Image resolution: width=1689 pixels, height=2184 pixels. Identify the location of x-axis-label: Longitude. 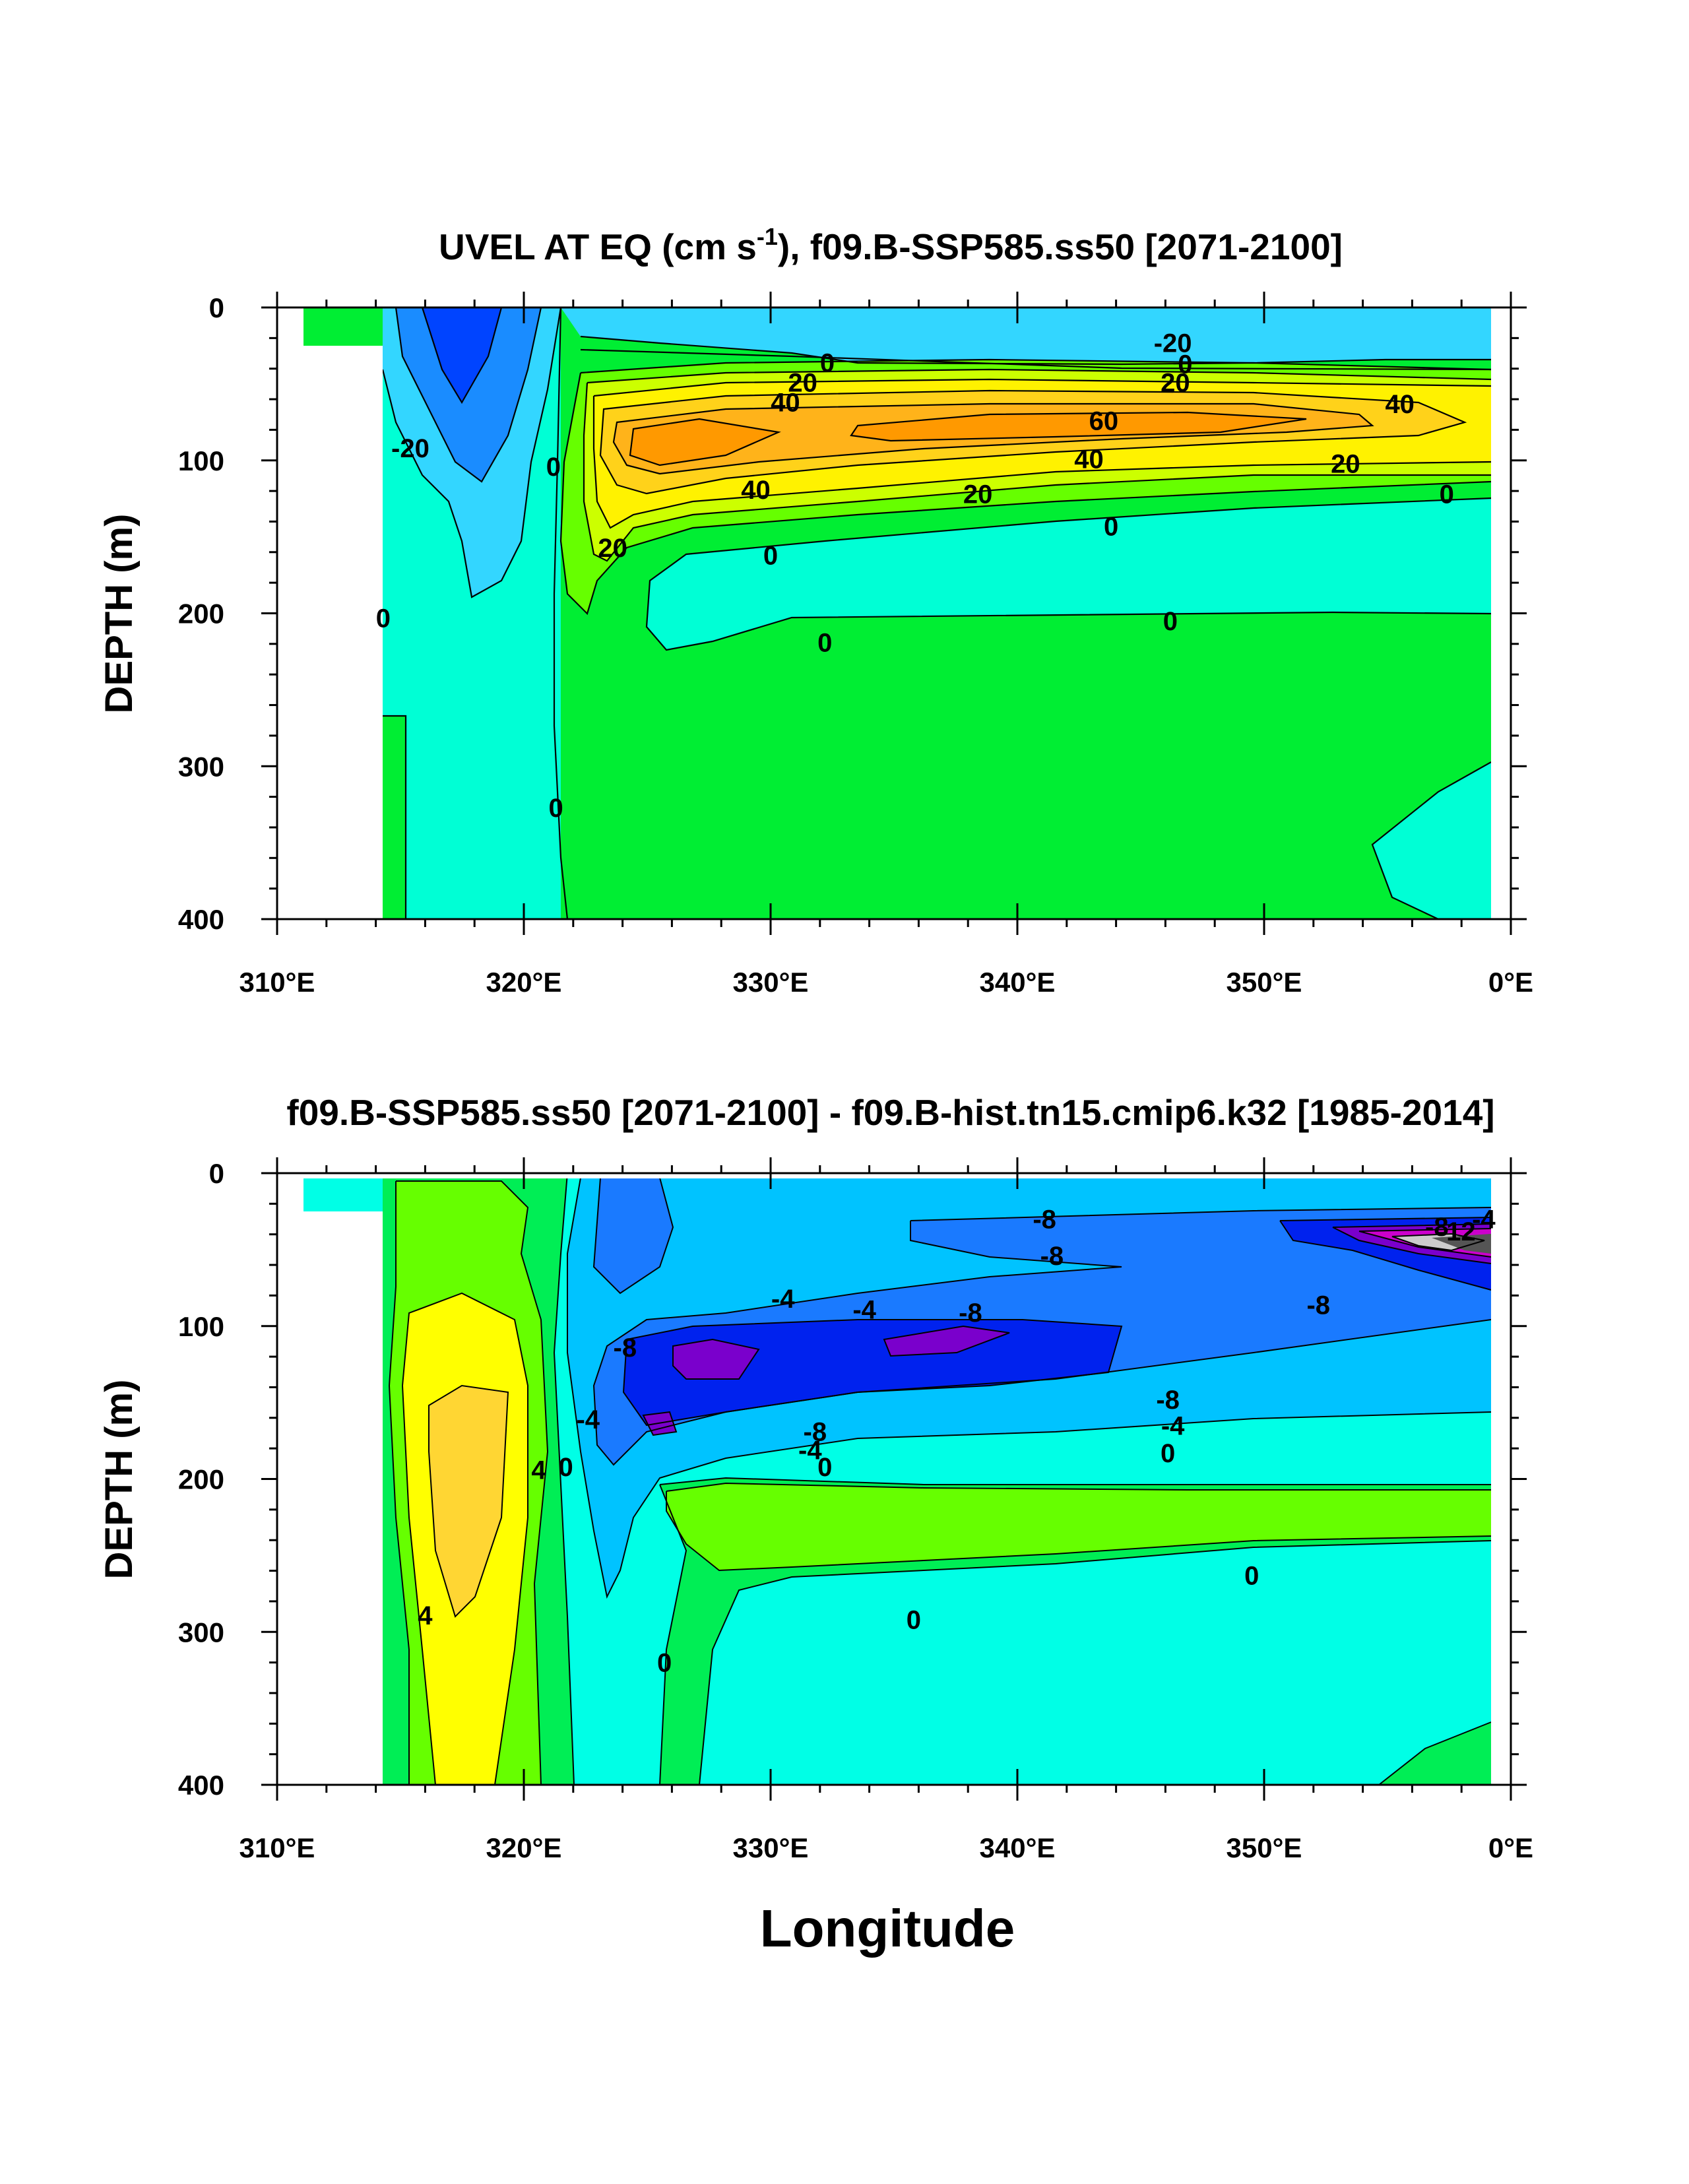
(887, 1928).